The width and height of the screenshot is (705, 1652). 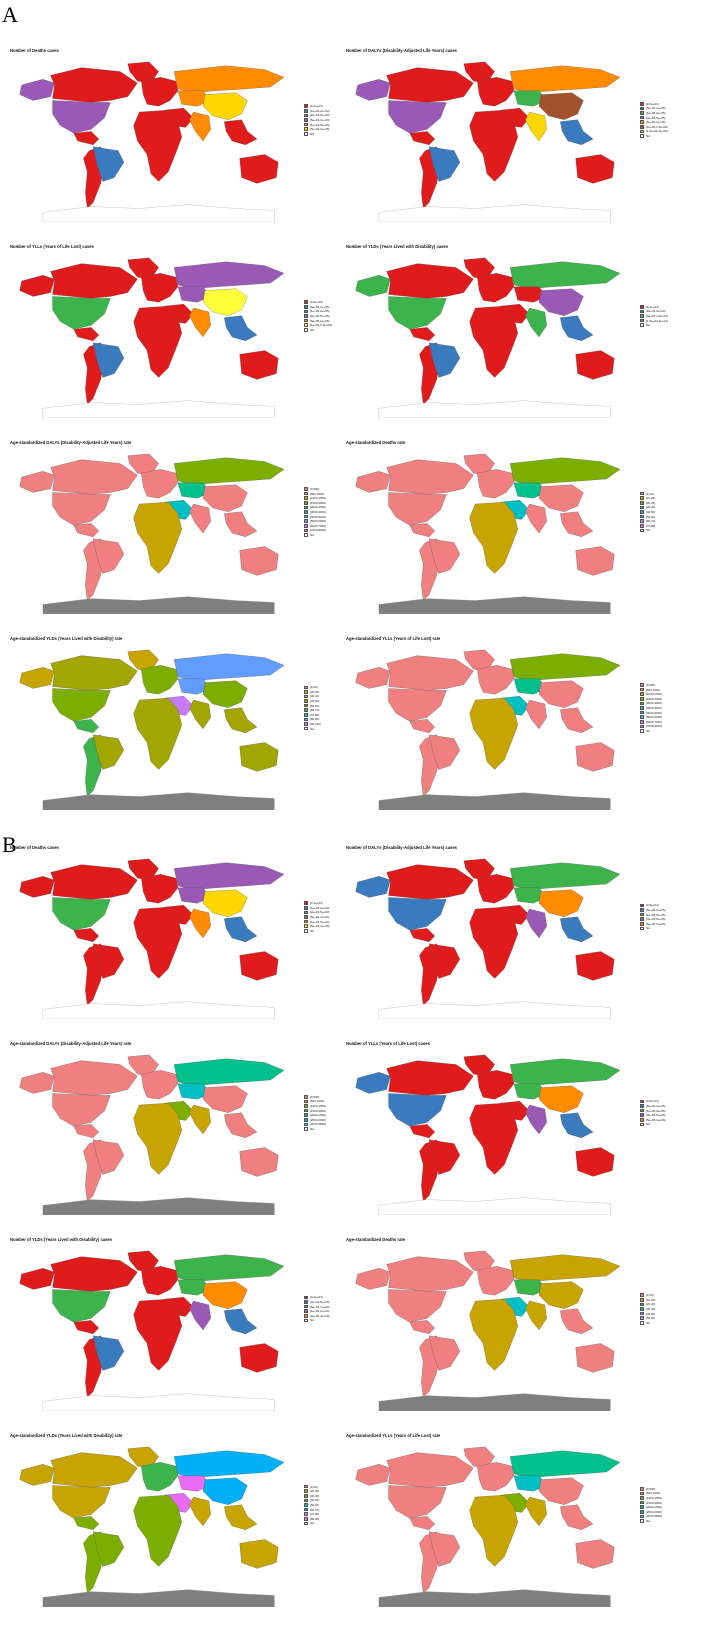 I want to click on legend-item: [40,50), so click(x=647, y=1313).